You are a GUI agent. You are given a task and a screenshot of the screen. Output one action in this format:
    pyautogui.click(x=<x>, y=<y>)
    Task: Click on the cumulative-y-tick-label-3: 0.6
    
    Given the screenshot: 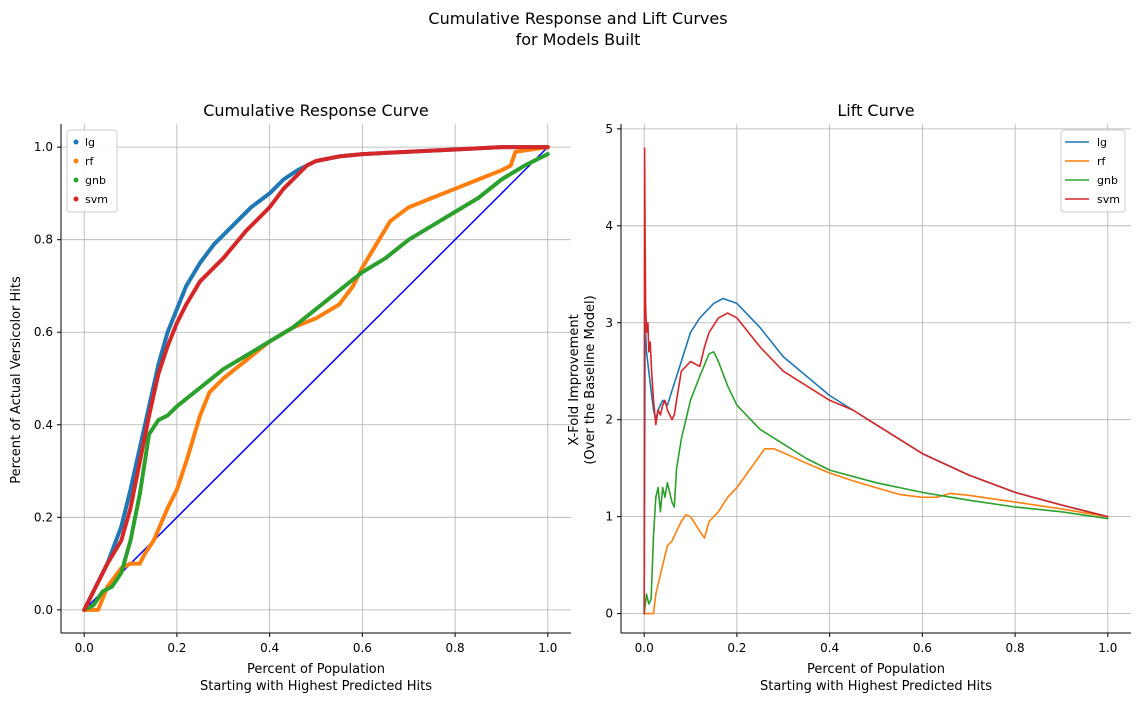 What is the action you would take?
    pyautogui.click(x=43, y=332)
    